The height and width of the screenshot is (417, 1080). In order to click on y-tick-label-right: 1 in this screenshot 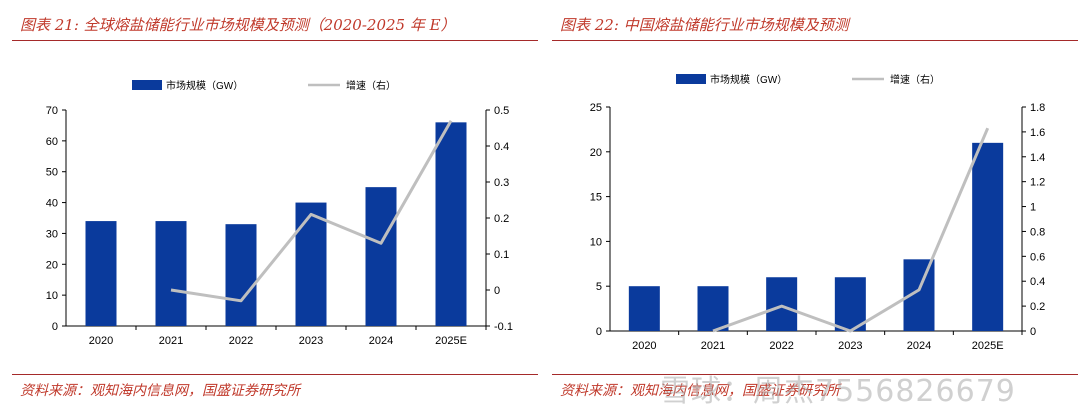, I will do `click(1033, 208)`.